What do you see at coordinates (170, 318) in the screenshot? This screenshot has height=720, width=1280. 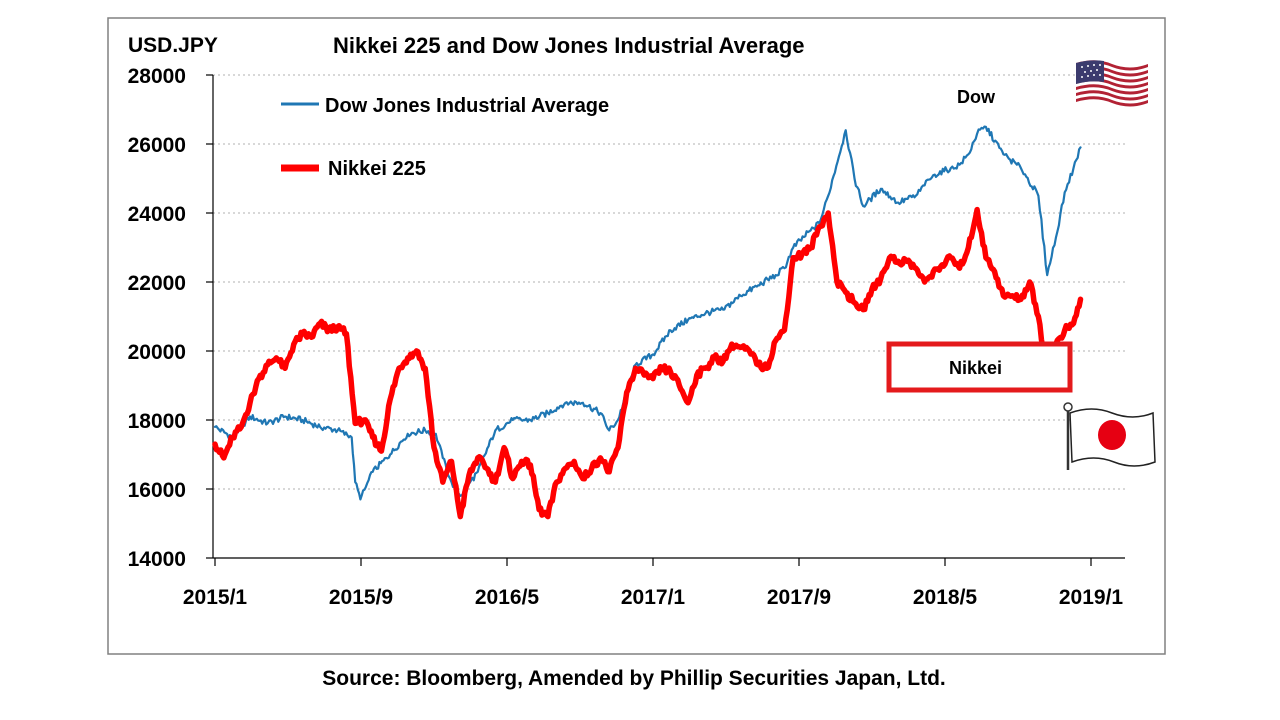 I see `y-ticks: 14000 16000 18000 20000 22000 24000 26000 28000` at bounding box center [170, 318].